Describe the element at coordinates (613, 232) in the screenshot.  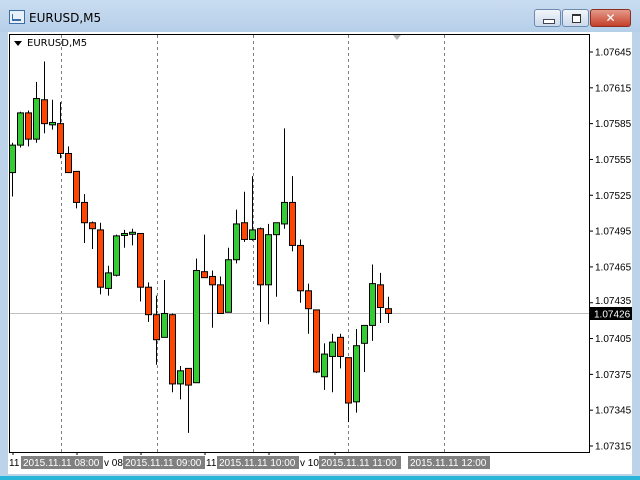
I see `y-tick-label: 1.07495` at that location.